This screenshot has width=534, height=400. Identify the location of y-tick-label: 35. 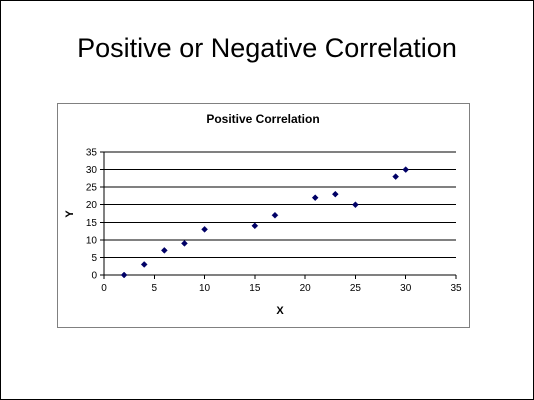
(92, 153).